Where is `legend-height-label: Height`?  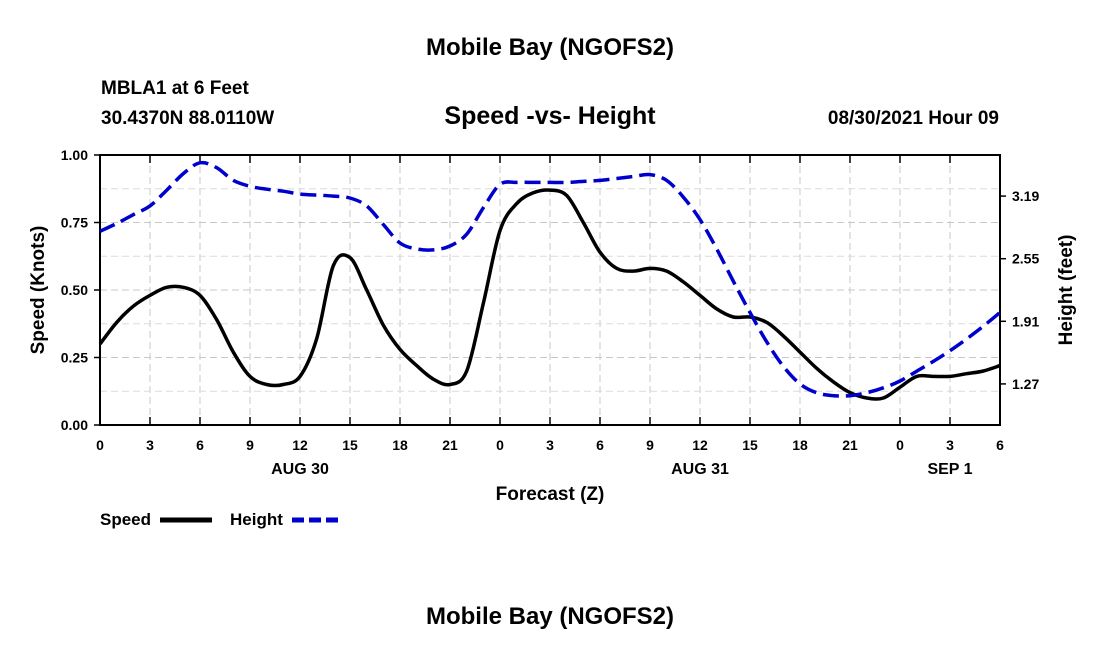
legend-height-label: Height is located at coordinates (256, 519).